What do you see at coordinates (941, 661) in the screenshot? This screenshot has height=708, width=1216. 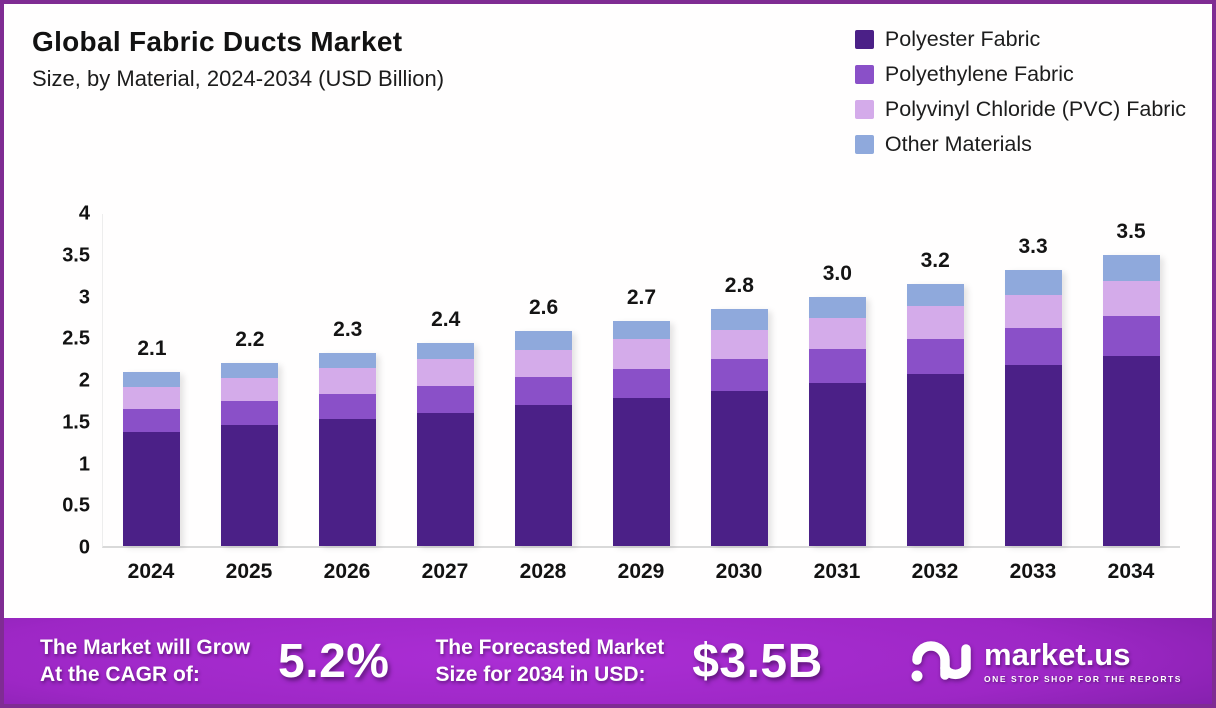 I see `marketus-logo-icon` at bounding box center [941, 661].